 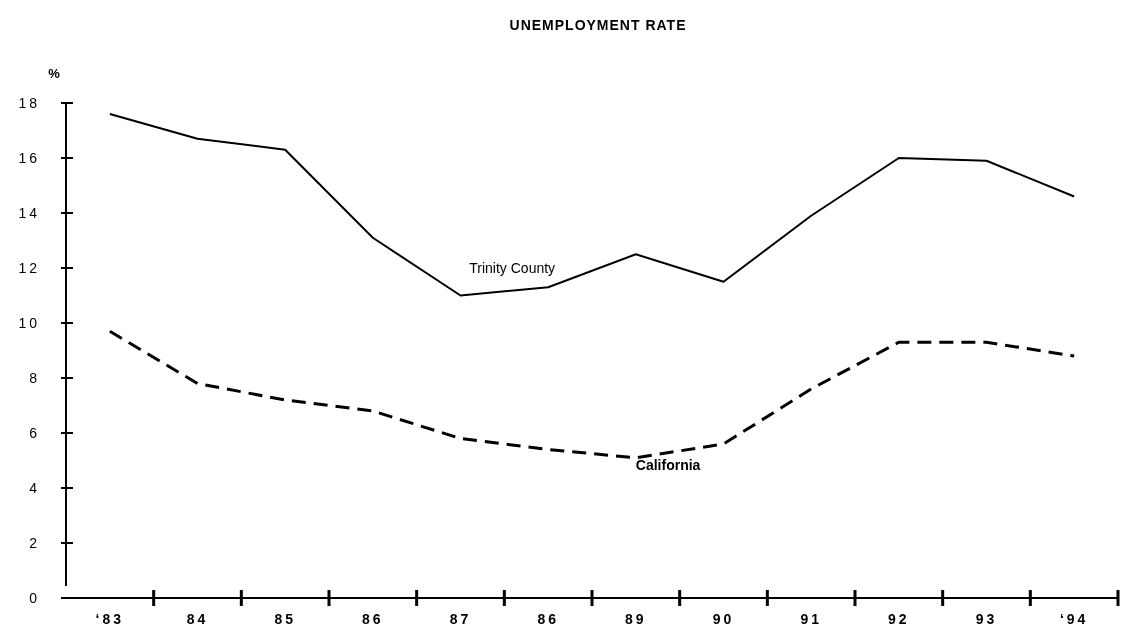 What do you see at coordinates (29, 322) in the screenshot?
I see `y-tick-label: 10` at bounding box center [29, 322].